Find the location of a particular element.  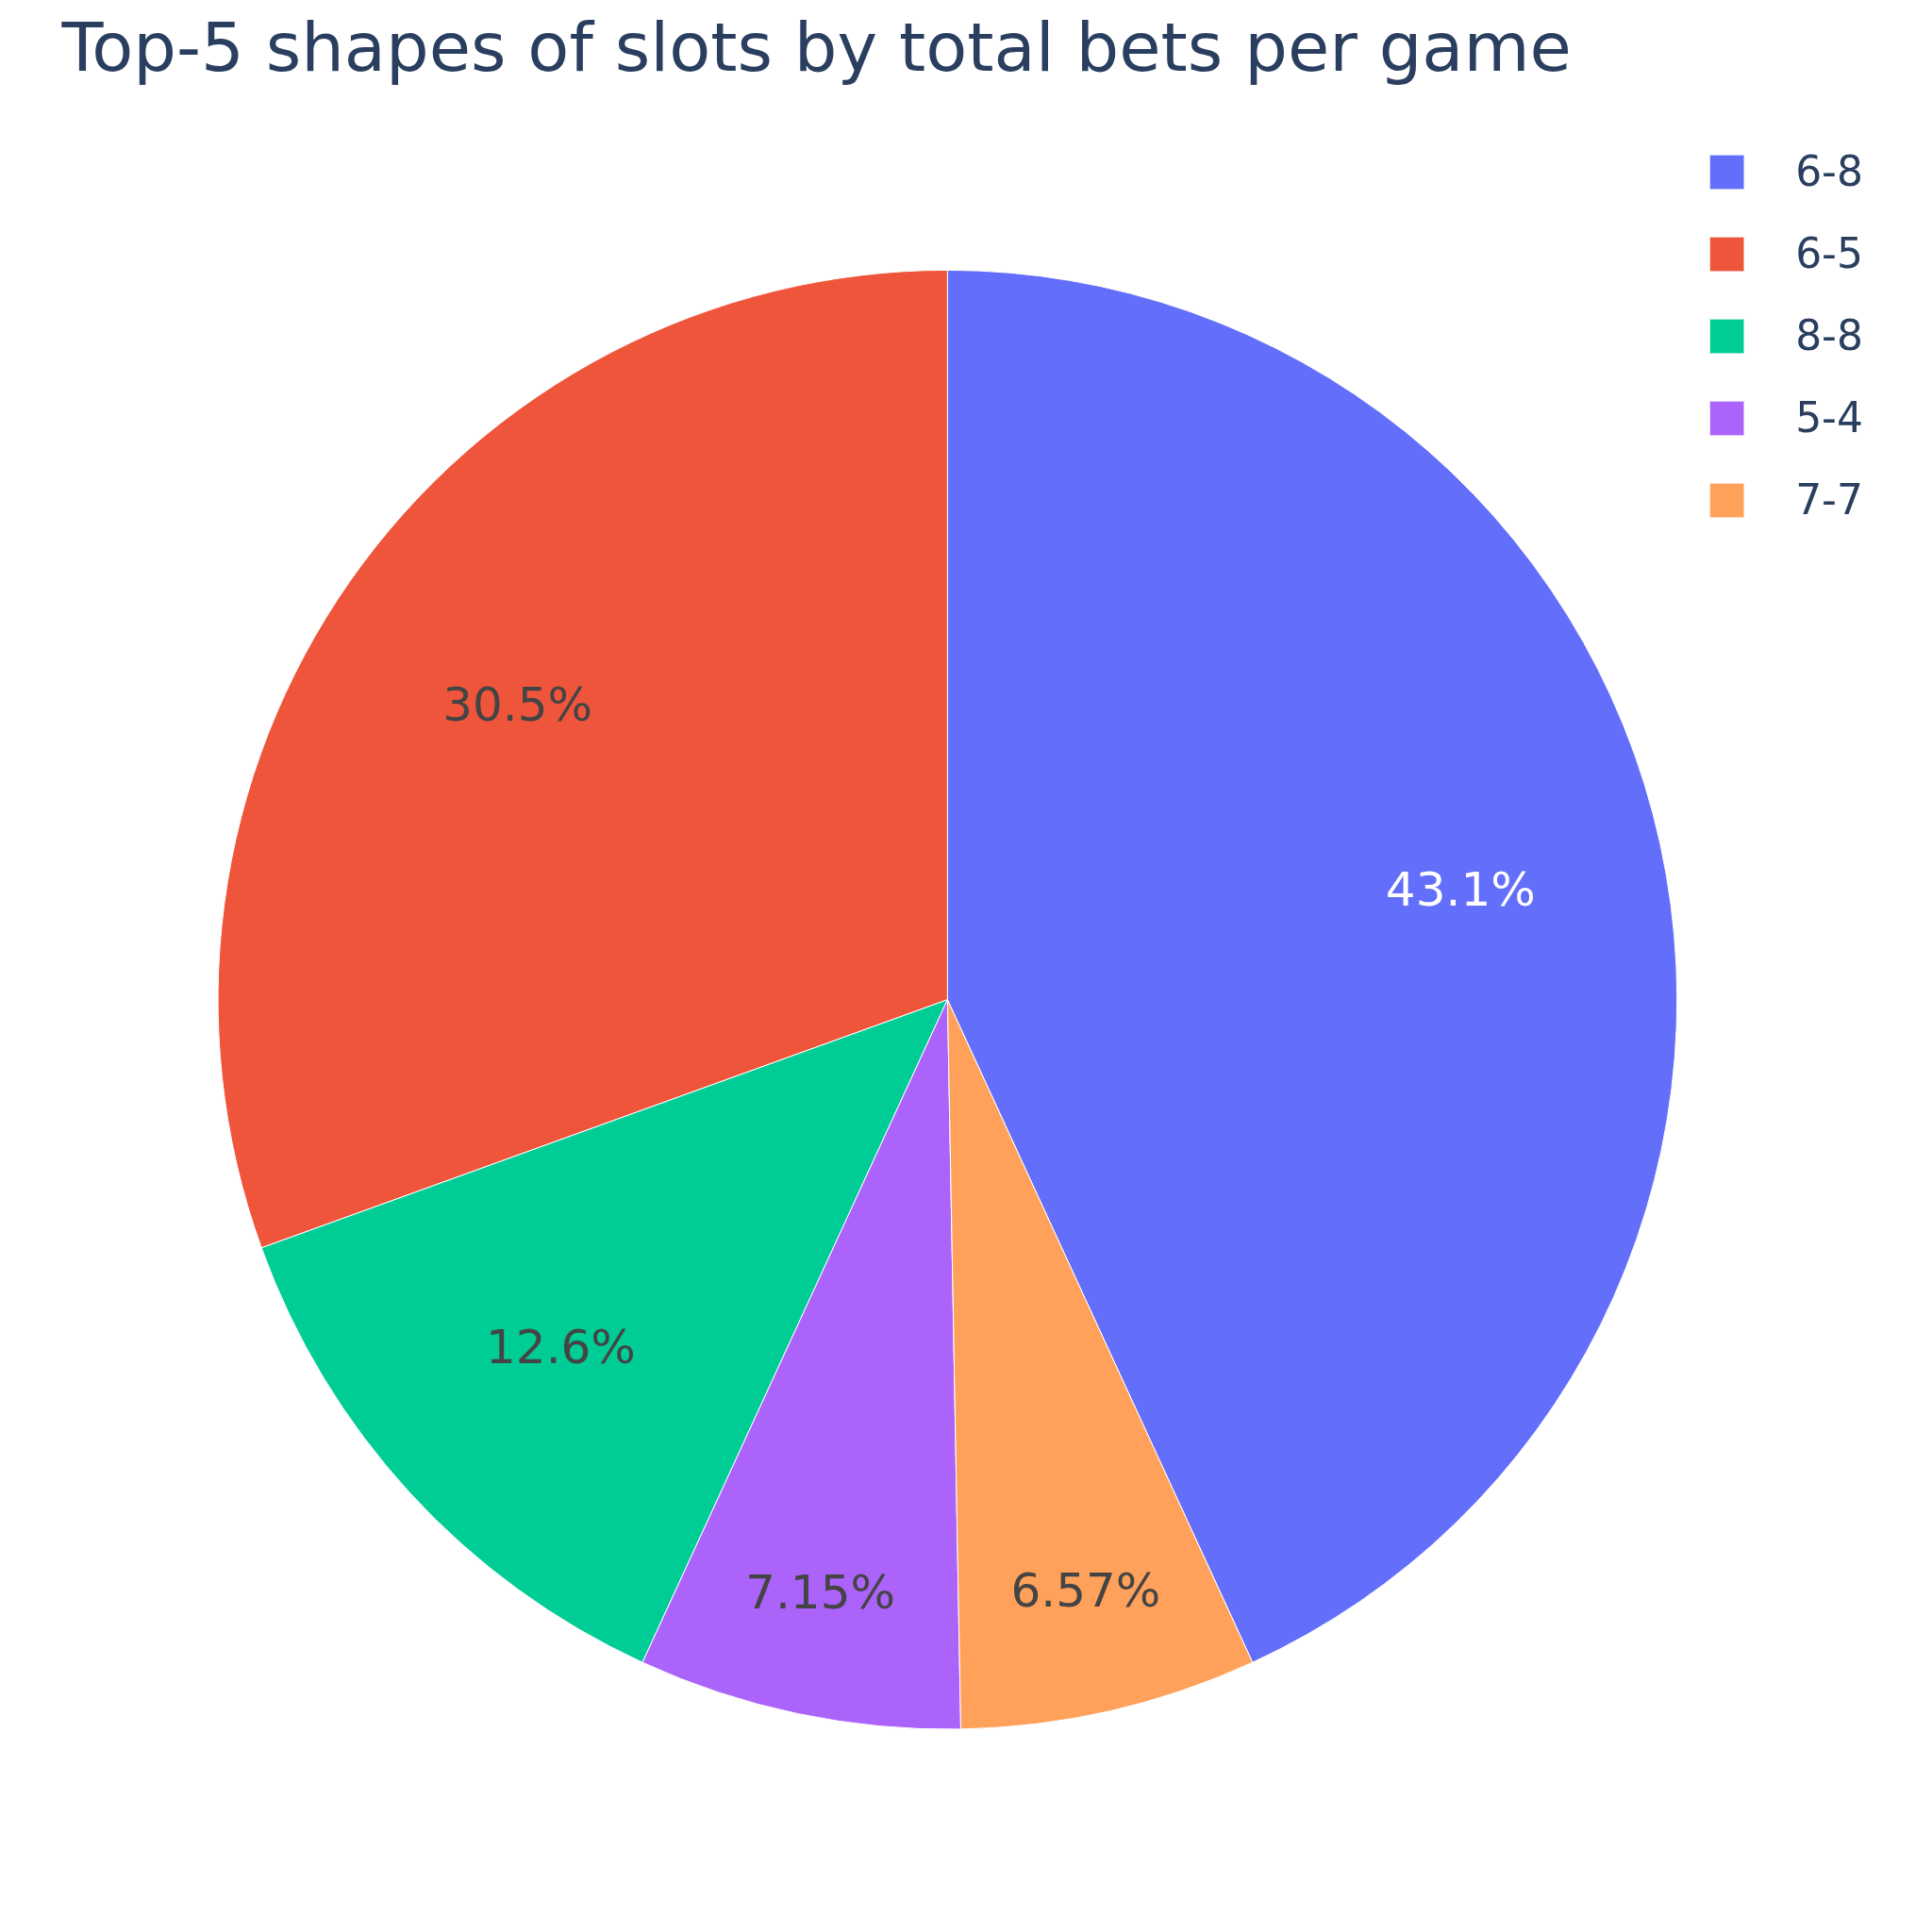

legend-label: 5-4 is located at coordinates (1829, 417).